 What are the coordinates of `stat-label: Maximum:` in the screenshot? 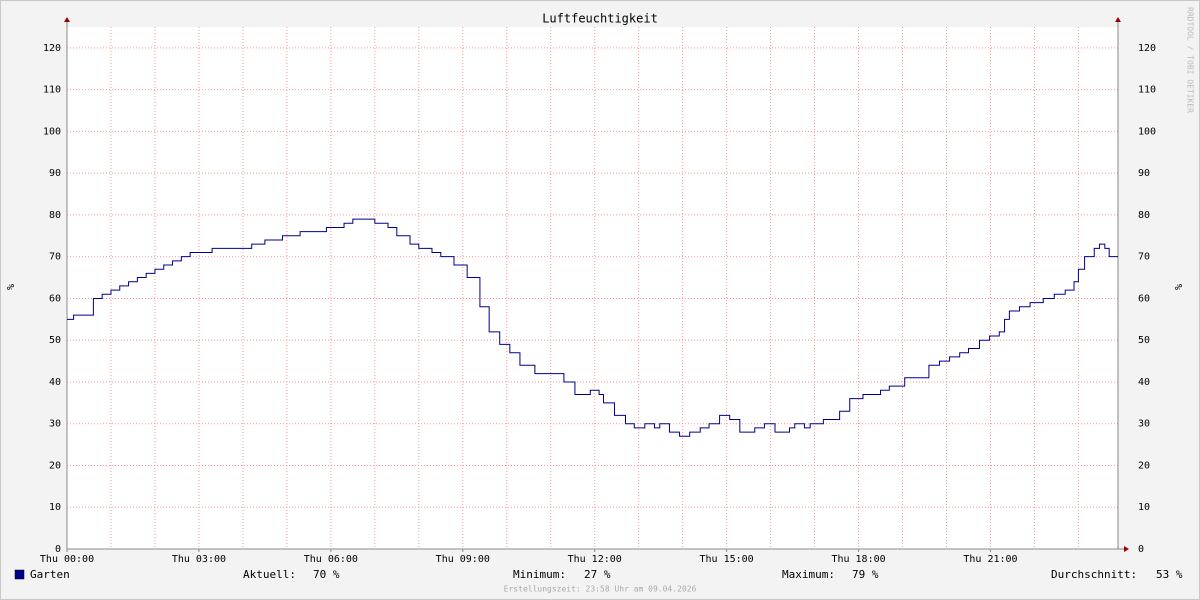 It's located at (808, 574).